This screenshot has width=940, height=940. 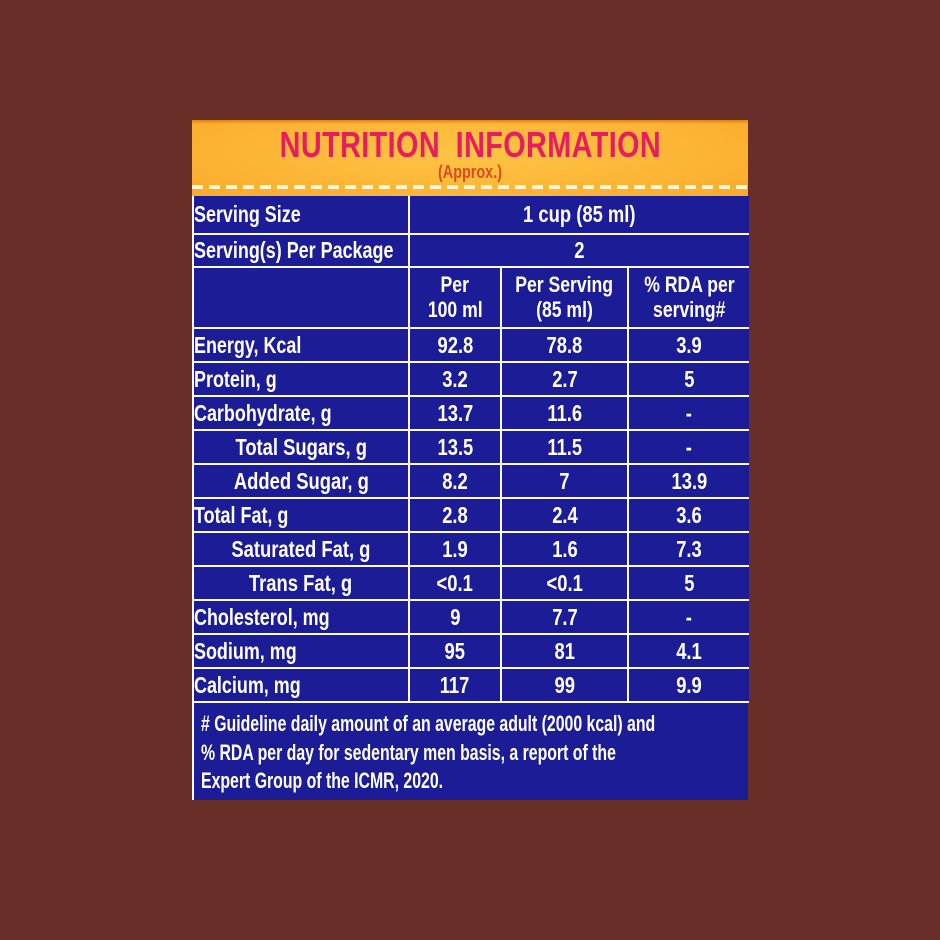 I want to click on nutrient-row: Carbohydrate, g 13.7 11.6-, so click(x=470, y=413).